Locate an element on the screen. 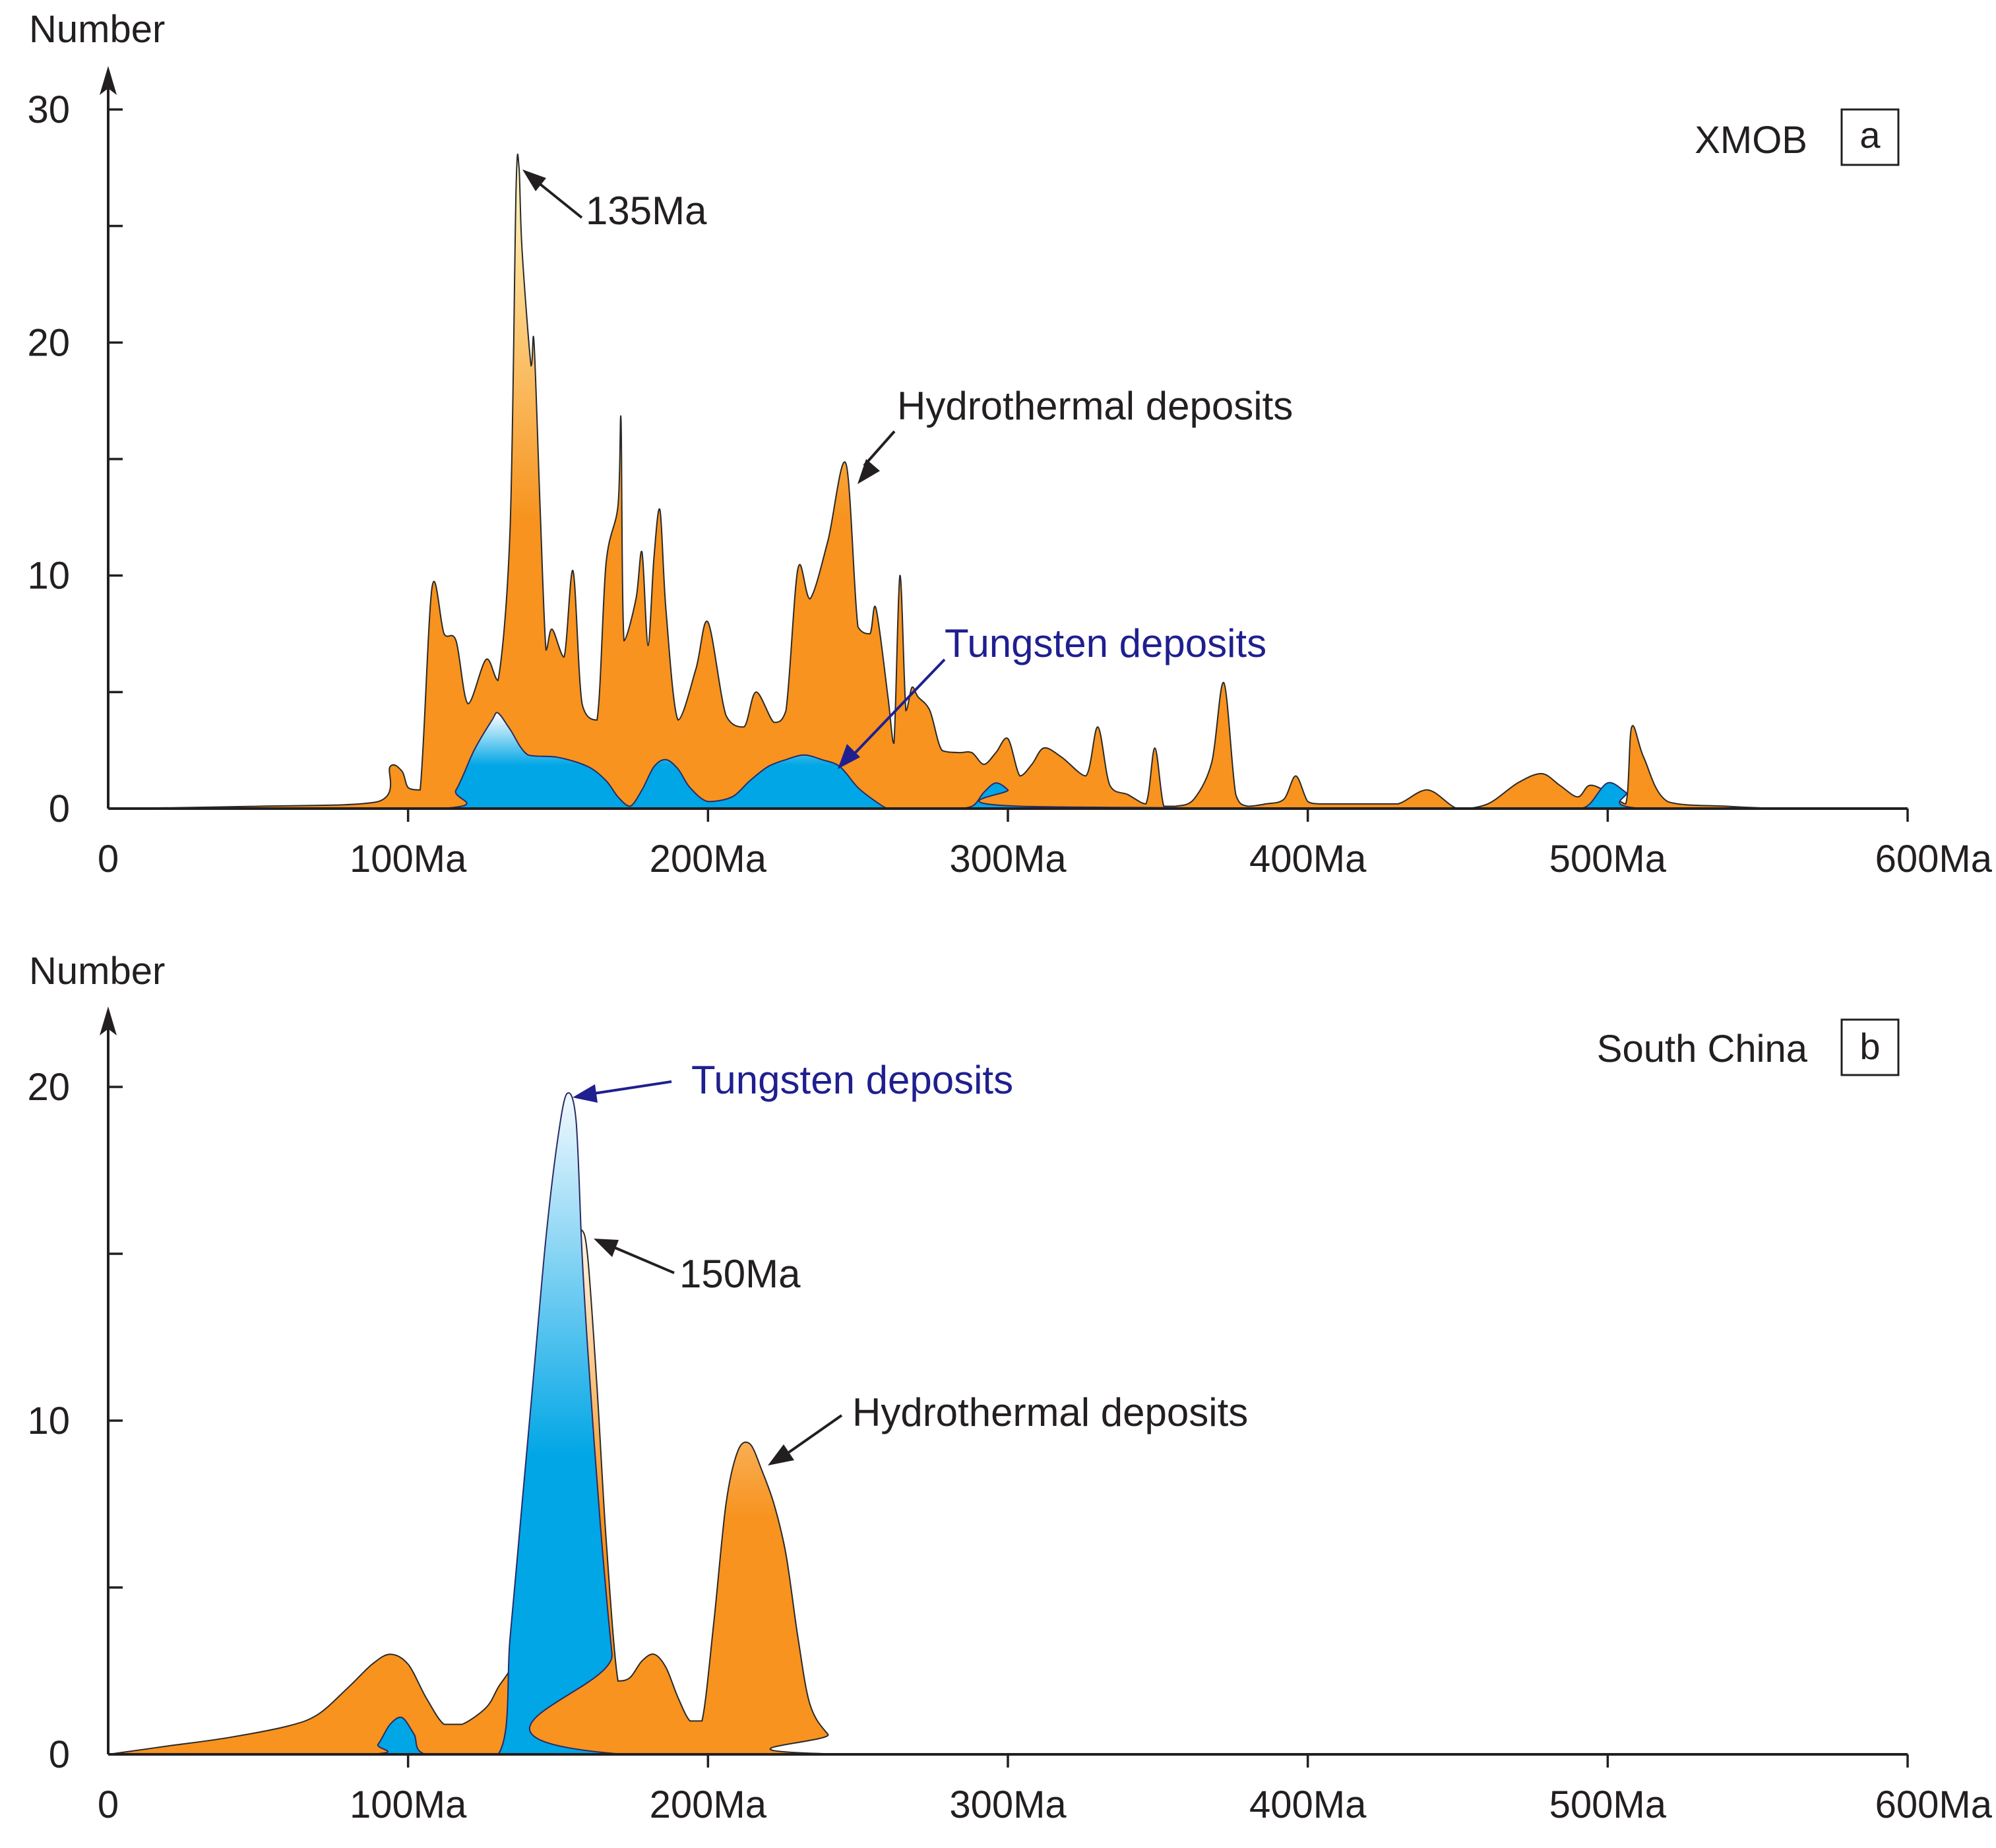 The width and height of the screenshot is (1996, 1848). panel-a-y-tick-label: 20 is located at coordinates (49, 342).